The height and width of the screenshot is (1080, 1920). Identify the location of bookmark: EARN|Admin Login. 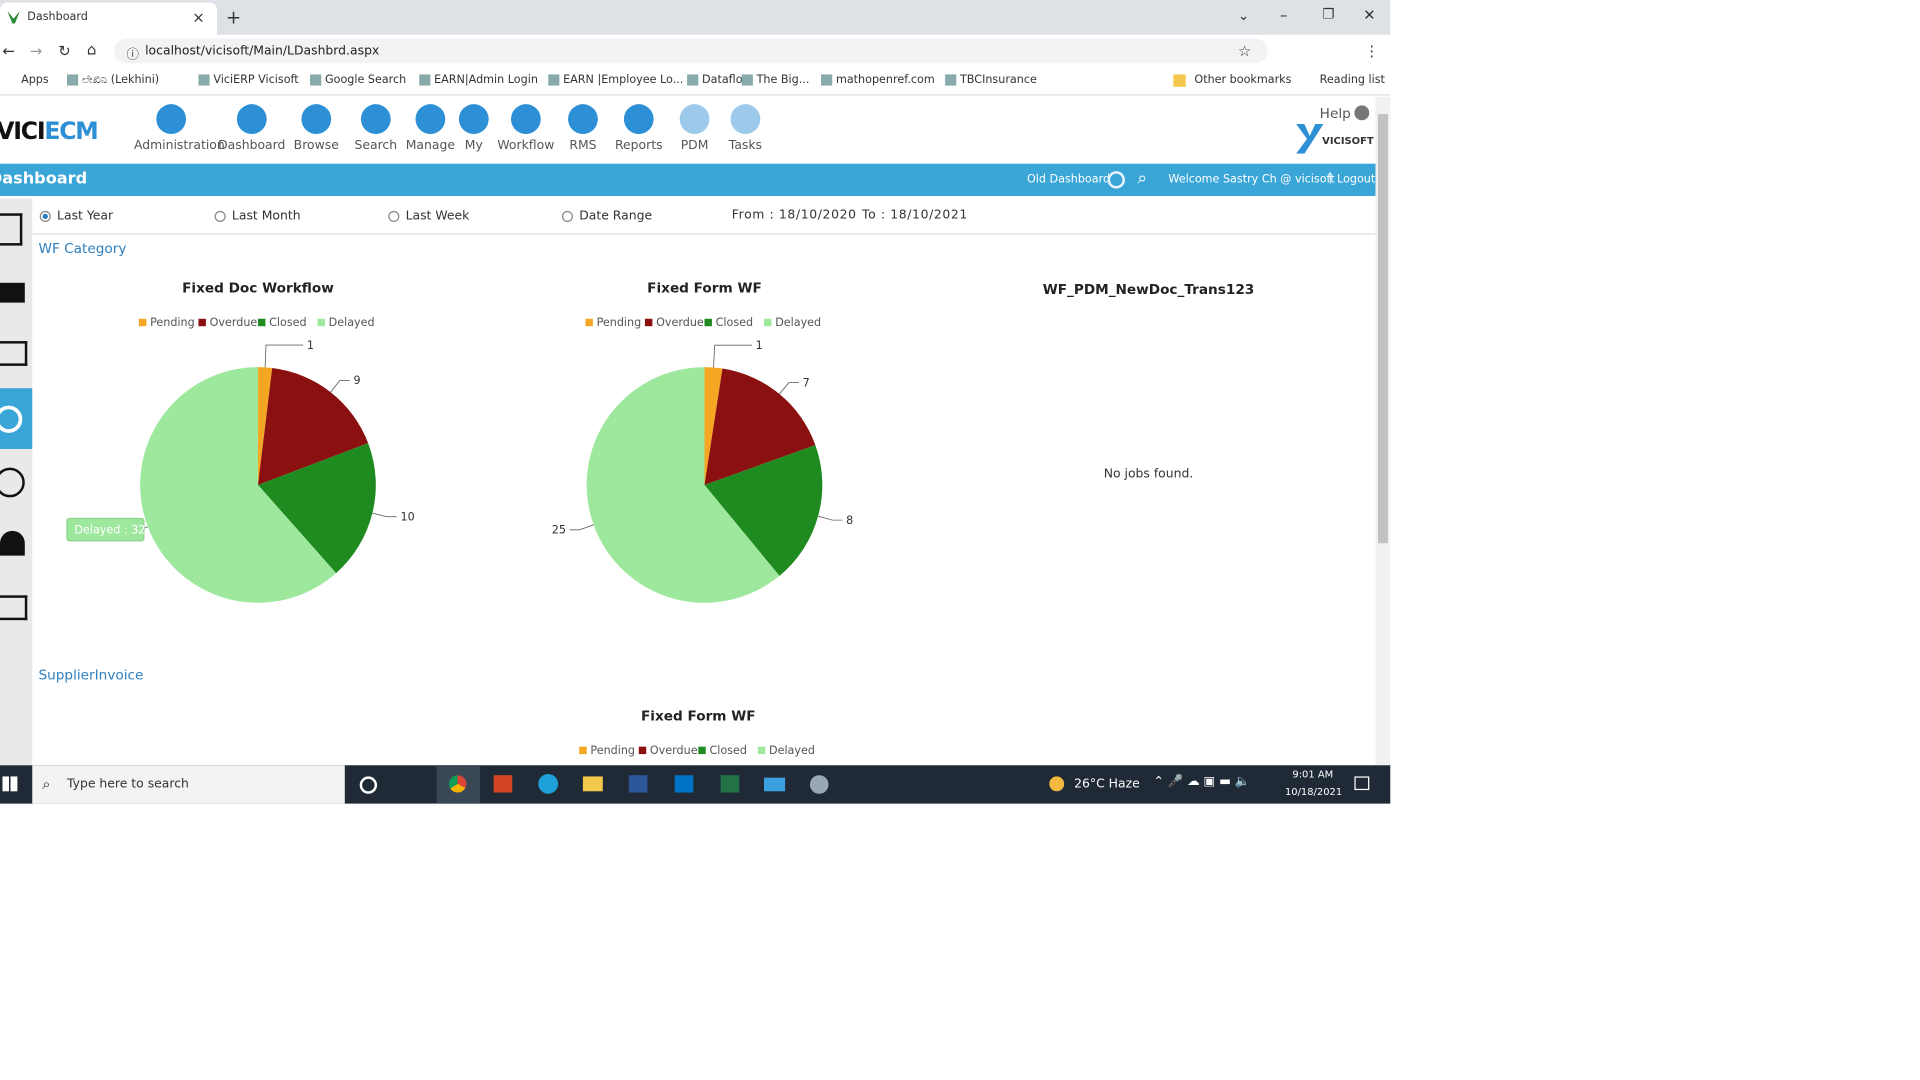
(486, 80).